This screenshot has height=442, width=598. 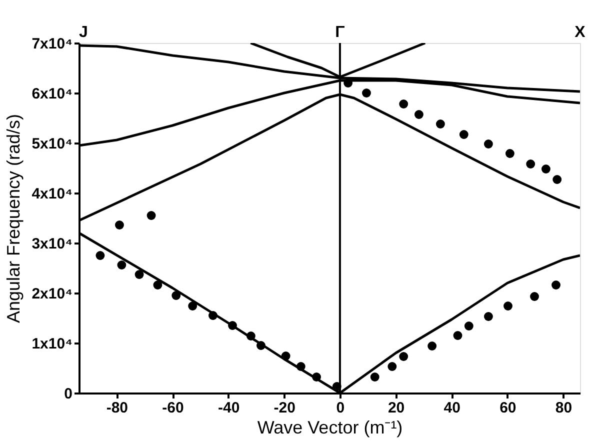 I want to click on x-tick-label: 0, so click(x=340, y=408).